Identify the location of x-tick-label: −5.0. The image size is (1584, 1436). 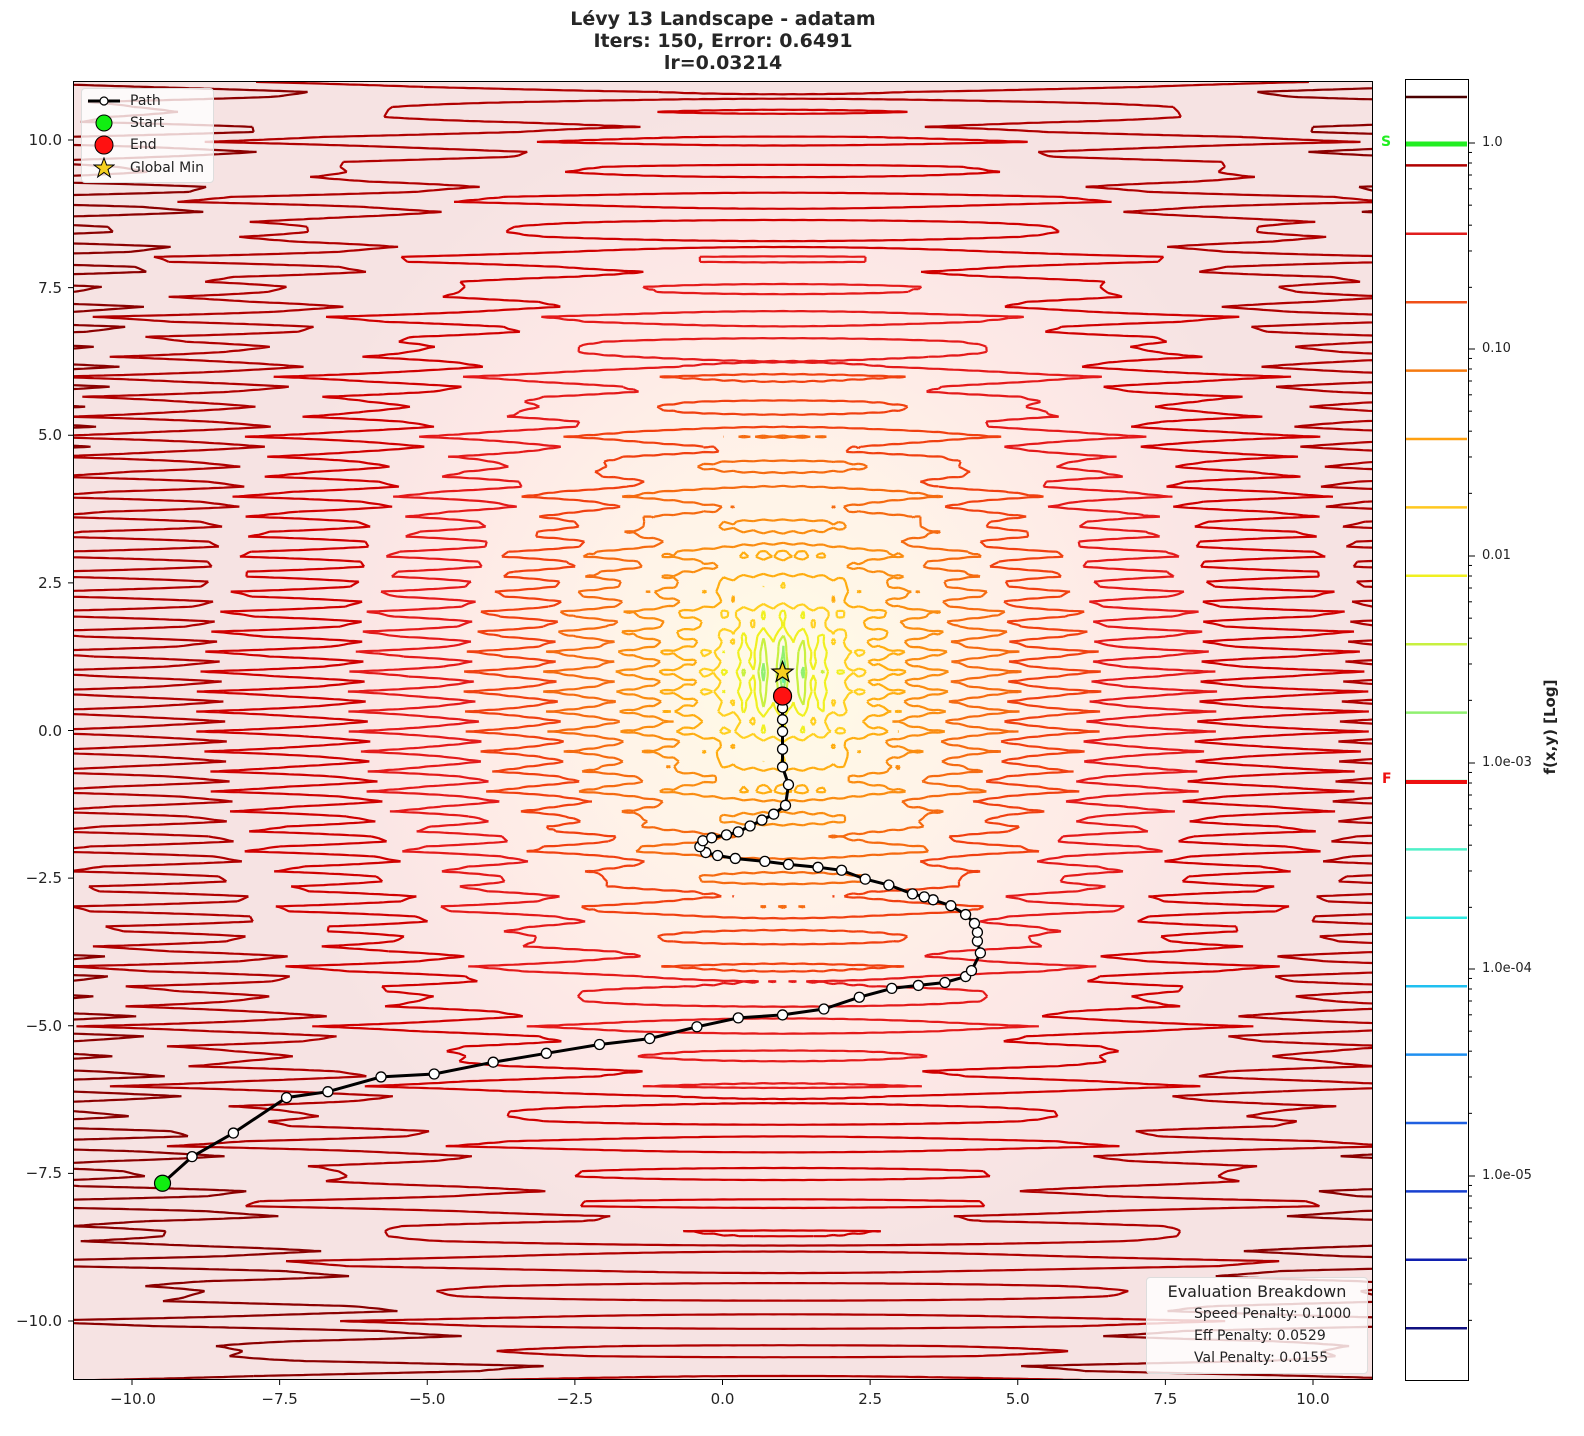
(427, 1399).